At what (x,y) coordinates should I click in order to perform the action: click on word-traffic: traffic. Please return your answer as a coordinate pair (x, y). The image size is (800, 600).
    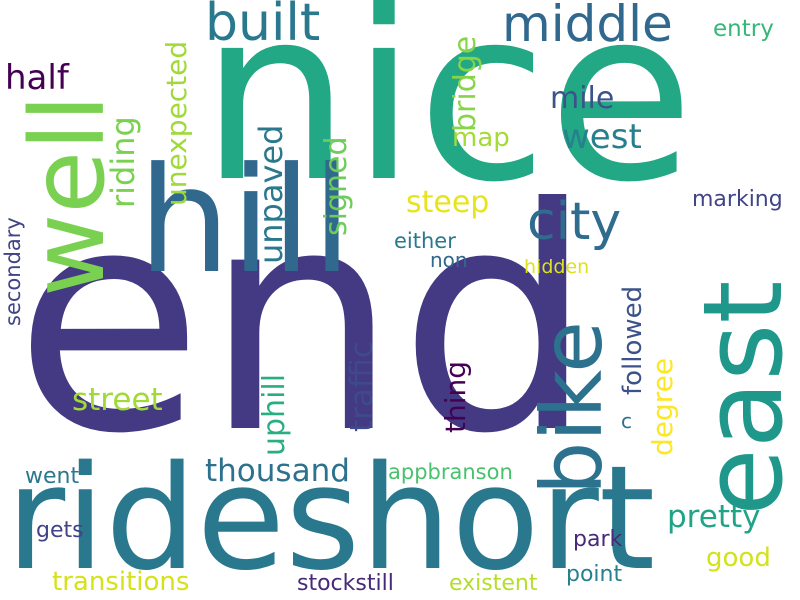
    Looking at the image, I should click on (362, 386).